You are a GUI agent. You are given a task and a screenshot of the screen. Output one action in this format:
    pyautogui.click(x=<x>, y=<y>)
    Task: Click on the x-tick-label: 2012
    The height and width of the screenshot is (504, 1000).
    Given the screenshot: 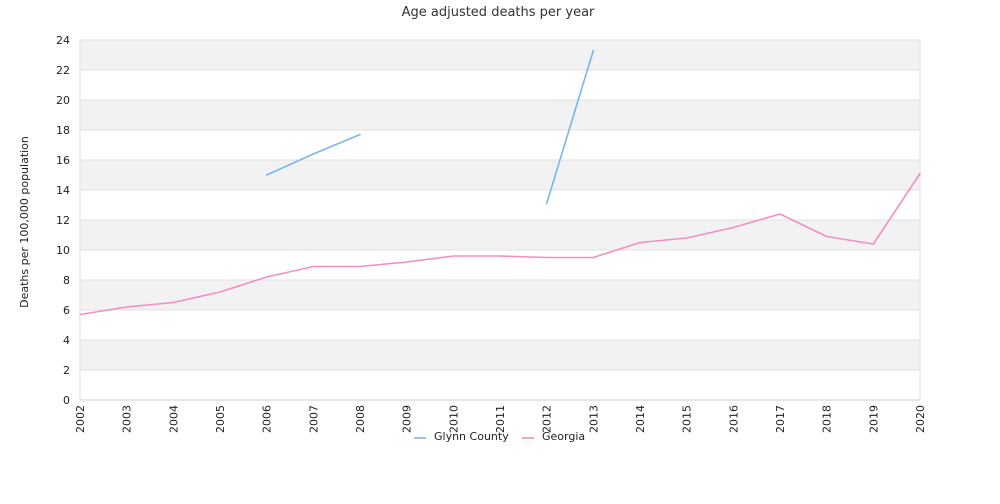 What is the action you would take?
    pyautogui.click(x=547, y=419)
    